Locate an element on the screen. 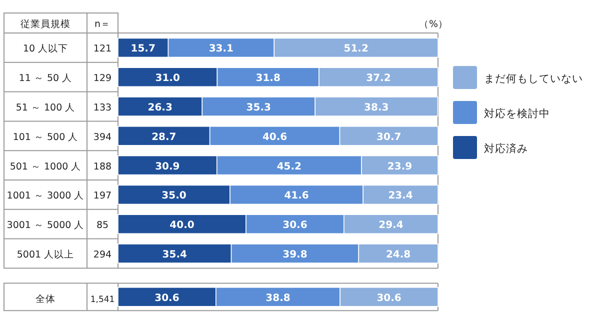 This screenshot has height=332, width=590. text: 133 is located at coordinates (102, 108).